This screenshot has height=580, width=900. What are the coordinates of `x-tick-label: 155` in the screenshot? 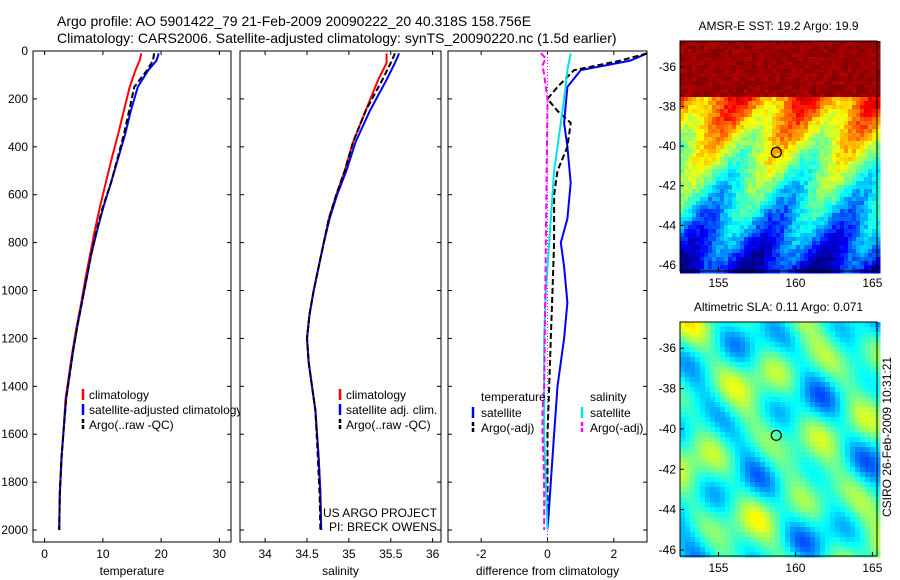 It's located at (718, 283).